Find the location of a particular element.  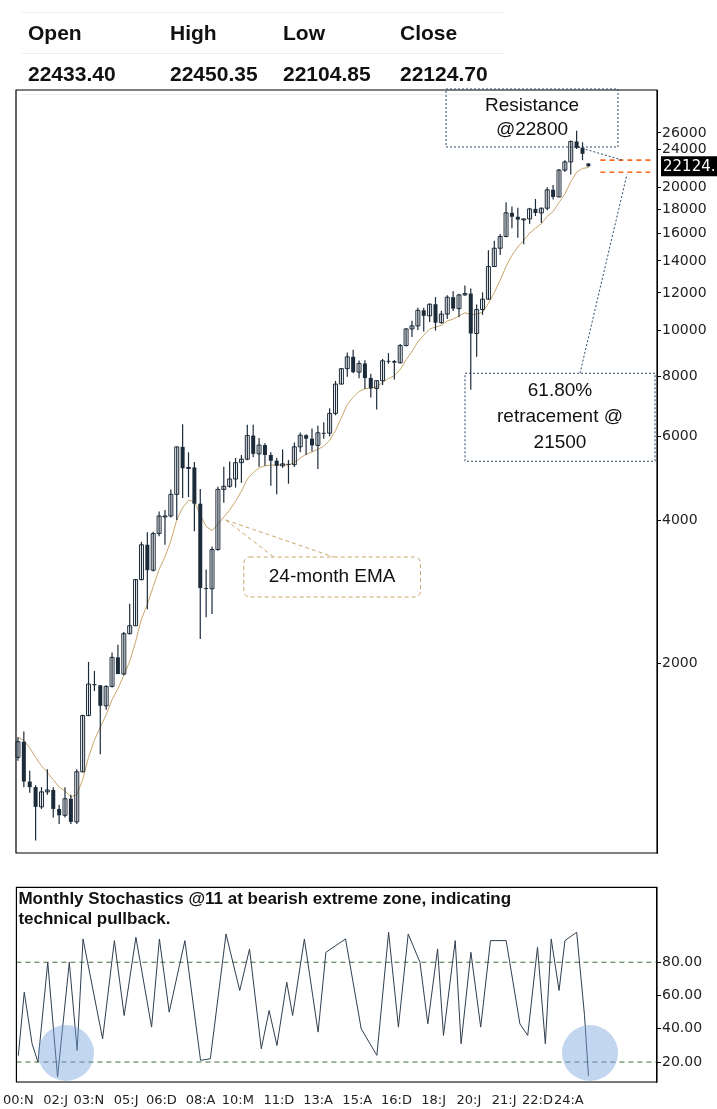

x-tick-label: 22:D is located at coordinates (537, 1100).